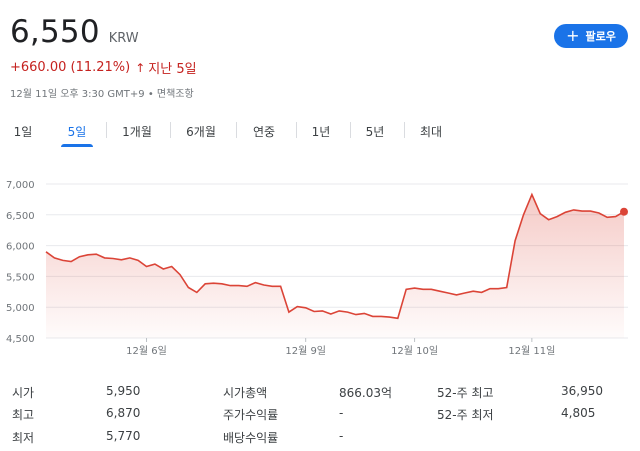  Describe the element at coordinates (531, 351) in the screenshot. I see `x-tick-label: 12월 11일` at that location.